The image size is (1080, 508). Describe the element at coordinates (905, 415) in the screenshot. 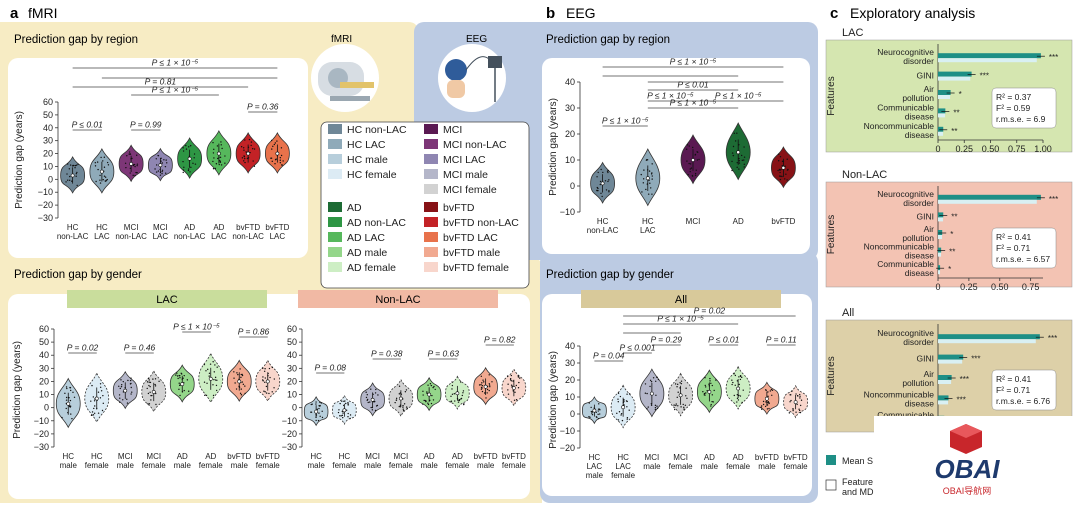

I see `feature-label: Communicable` at that location.